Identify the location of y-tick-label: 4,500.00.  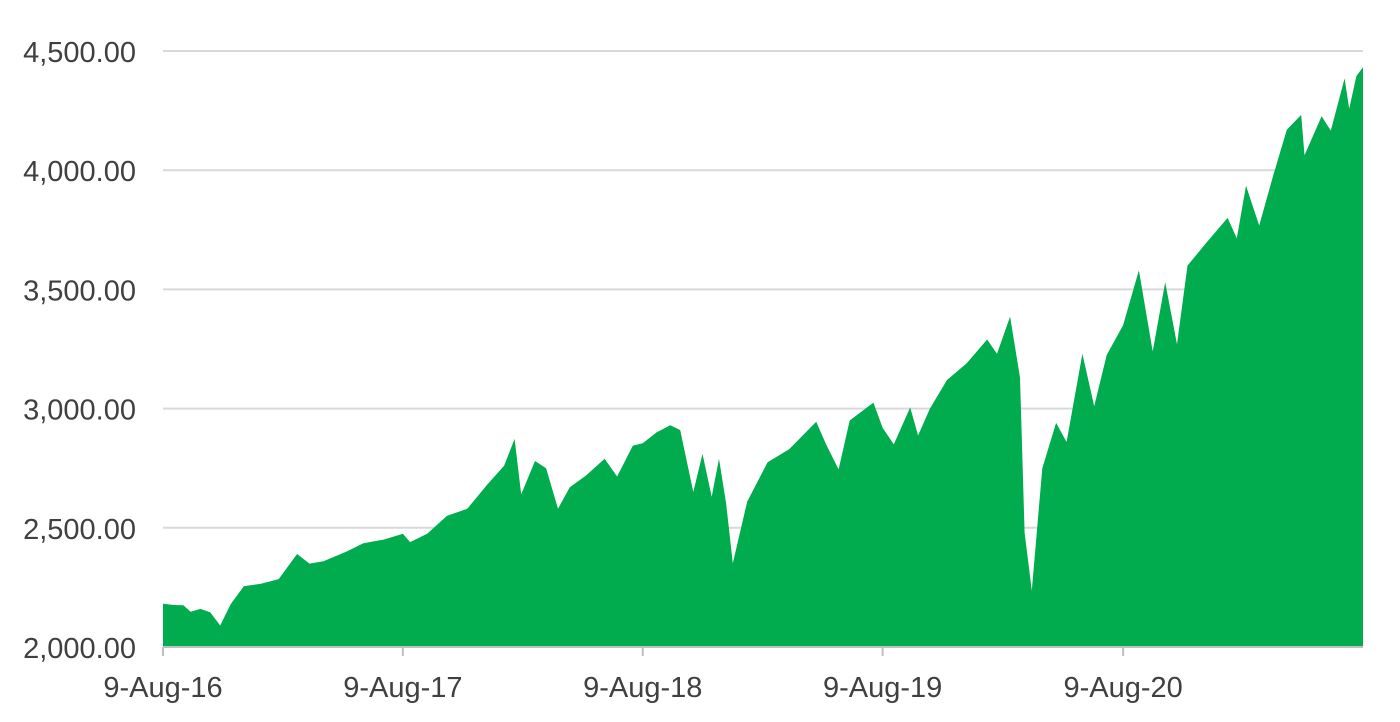
(79, 53).